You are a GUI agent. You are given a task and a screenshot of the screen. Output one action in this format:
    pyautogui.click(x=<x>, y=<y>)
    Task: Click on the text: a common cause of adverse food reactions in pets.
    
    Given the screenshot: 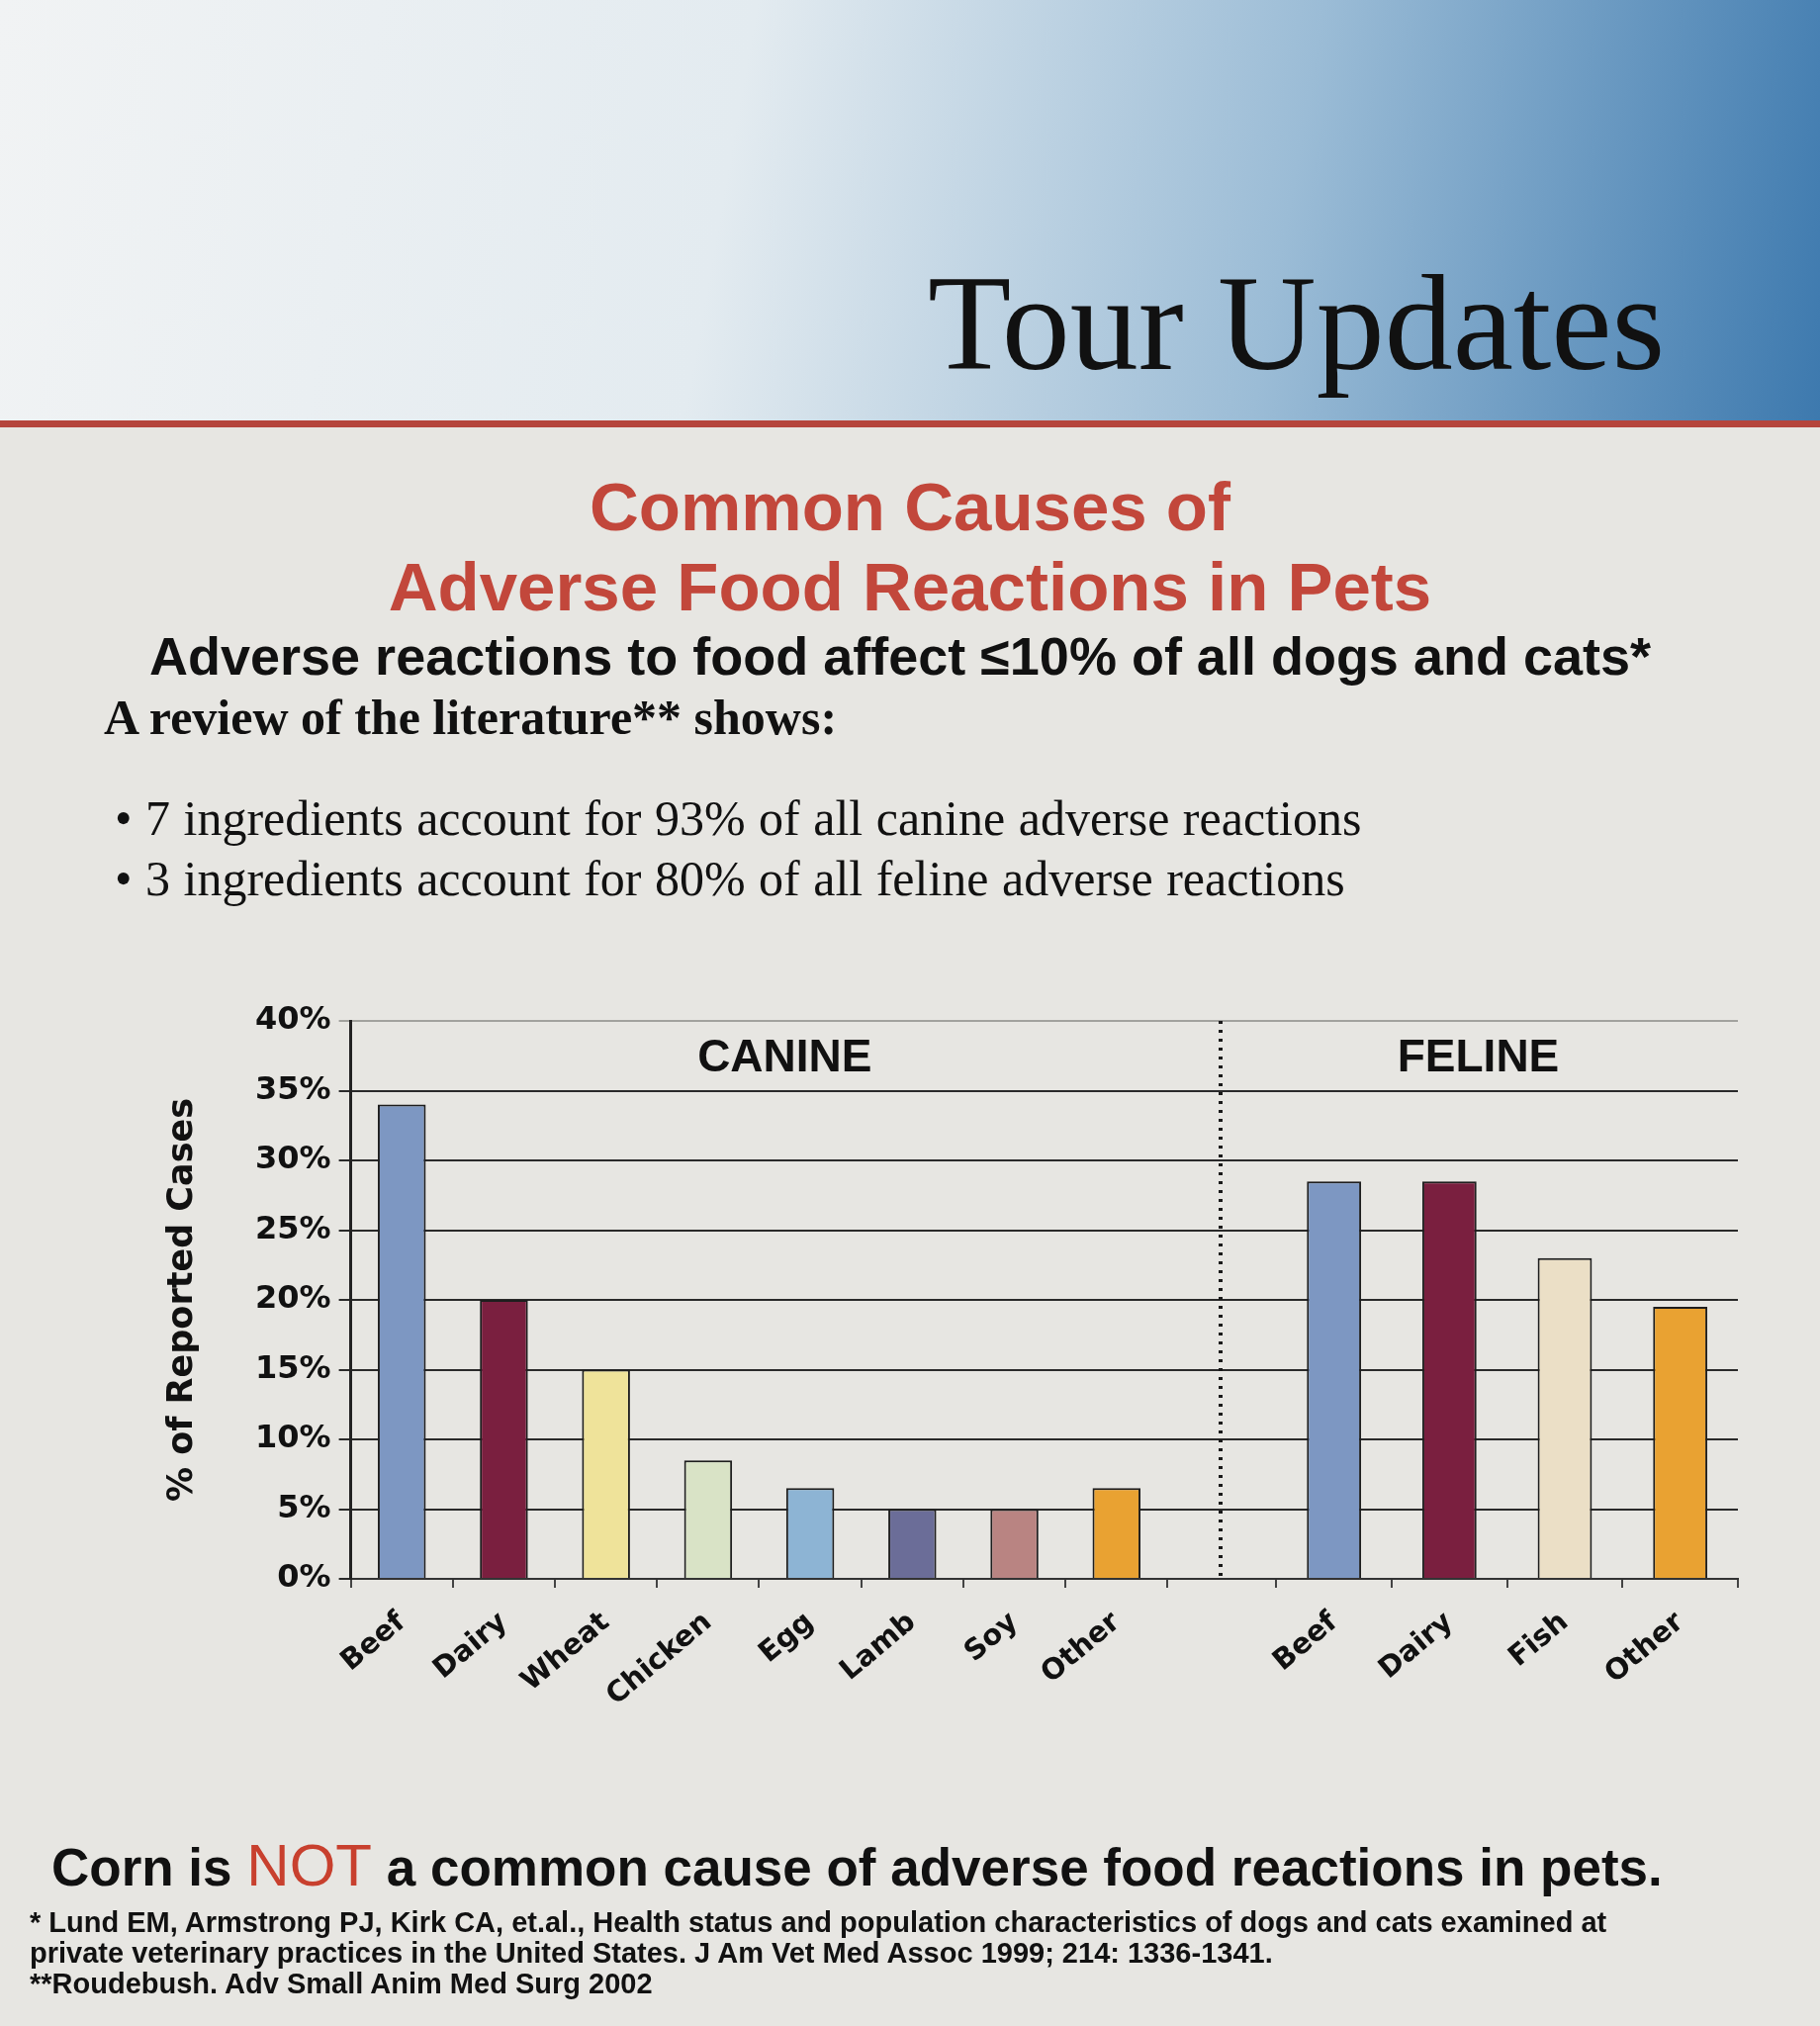 What is the action you would take?
    pyautogui.click(x=1024, y=1867)
    